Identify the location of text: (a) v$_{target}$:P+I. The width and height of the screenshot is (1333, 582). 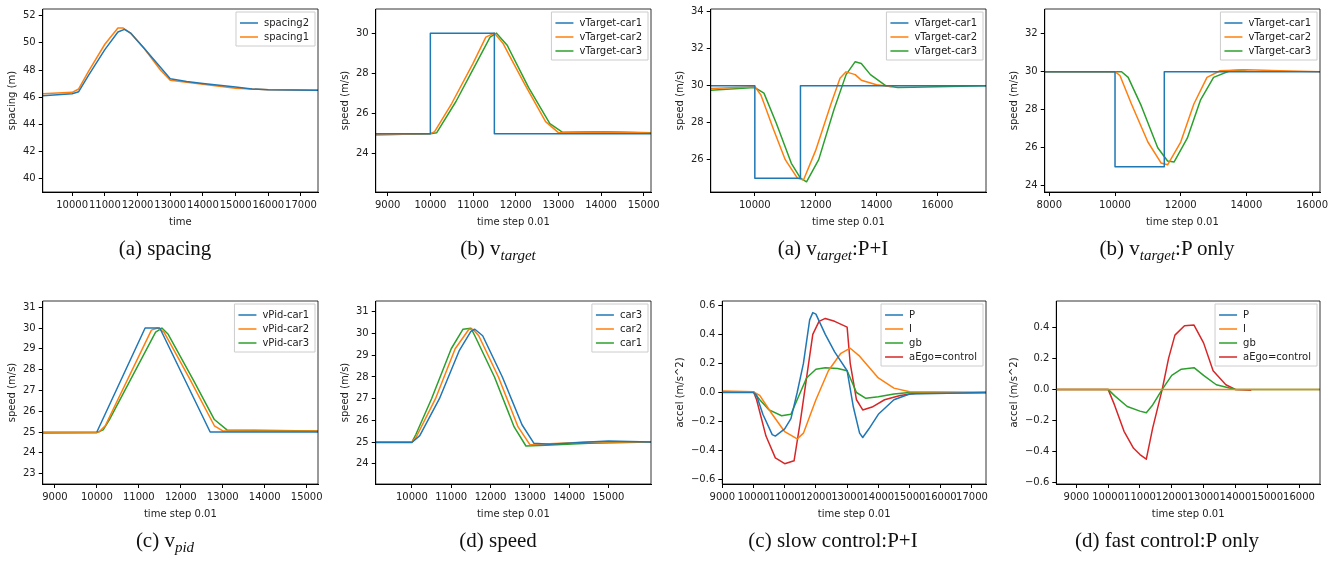
(833, 250).